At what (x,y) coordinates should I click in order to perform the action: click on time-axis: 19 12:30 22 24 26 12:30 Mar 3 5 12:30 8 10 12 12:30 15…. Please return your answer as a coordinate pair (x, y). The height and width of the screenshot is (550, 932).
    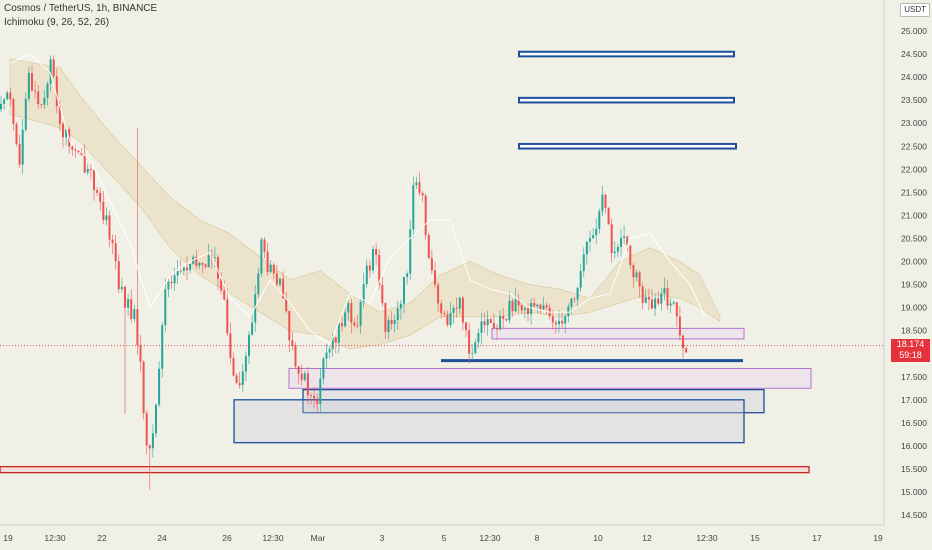
    Looking at the image, I should click on (442, 533).